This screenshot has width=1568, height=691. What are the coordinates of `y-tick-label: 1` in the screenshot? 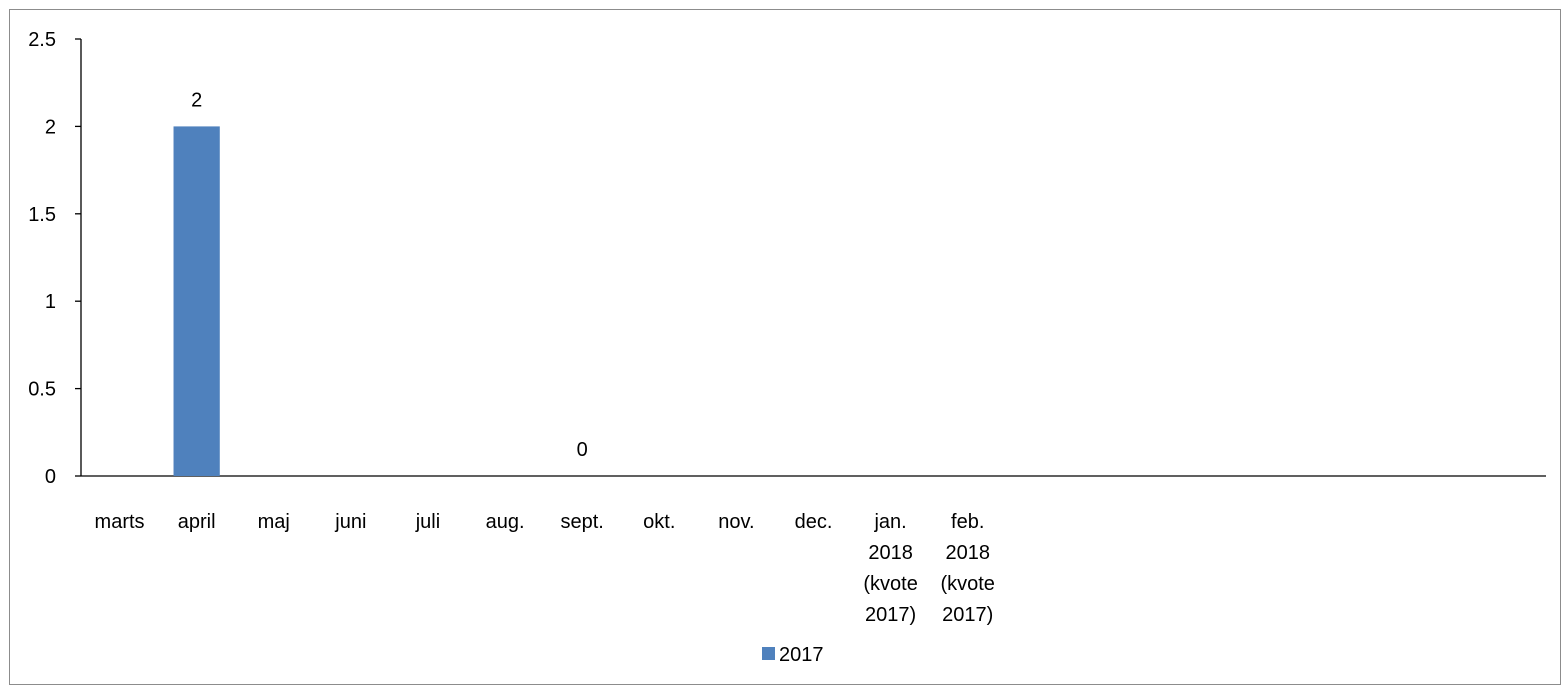 It's located at (50, 302).